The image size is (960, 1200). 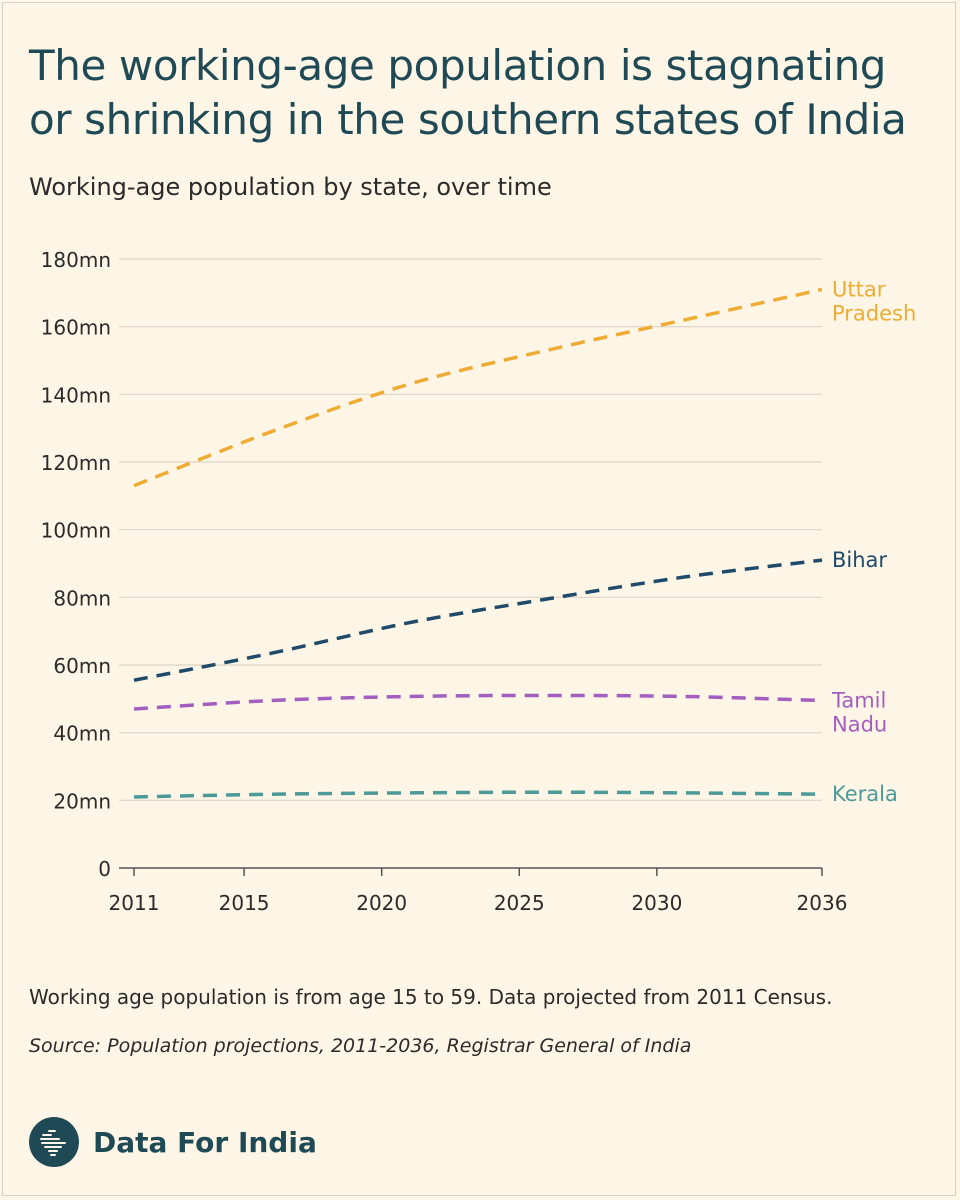 What do you see at coordinates (244, 903) in the screenshot?
I see `x-tick-label: 2015` at bounding box center [244, 903].